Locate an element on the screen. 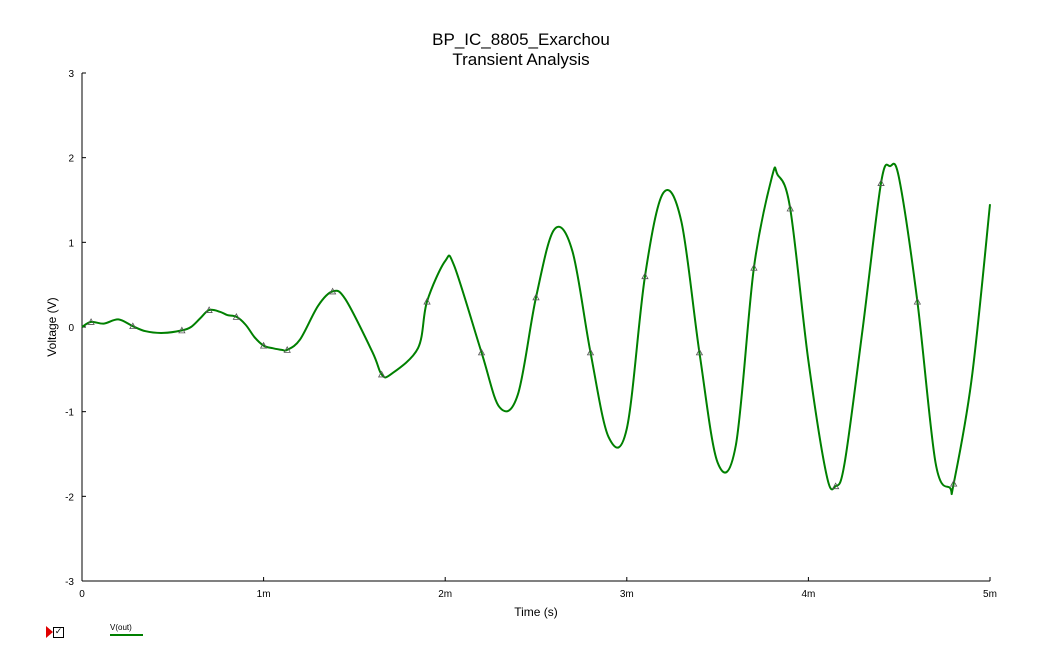 Image resolution: width=1042 pixels, height=660 pixels. y-tick-label: 1 is located at coordinates (71, 243).